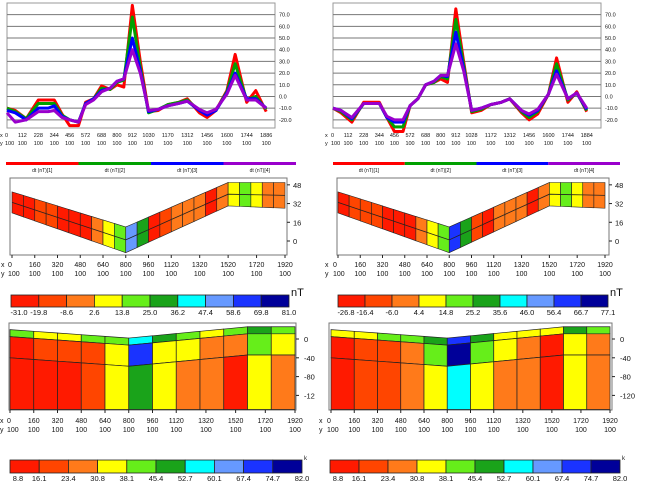  I want to click on x-tick-label: 320, so click(58, 421).